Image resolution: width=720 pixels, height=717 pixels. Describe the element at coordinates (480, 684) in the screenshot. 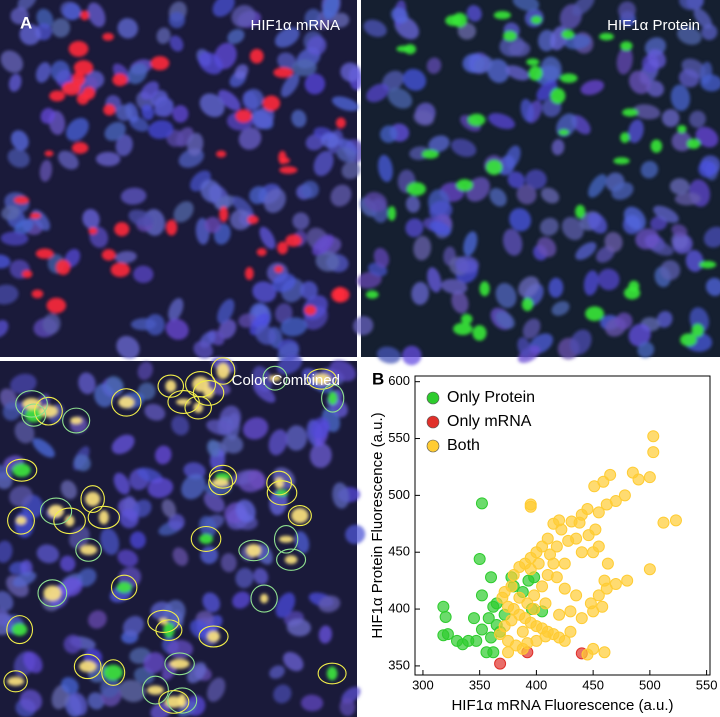

I see `x-tick-label: 350` at that location.